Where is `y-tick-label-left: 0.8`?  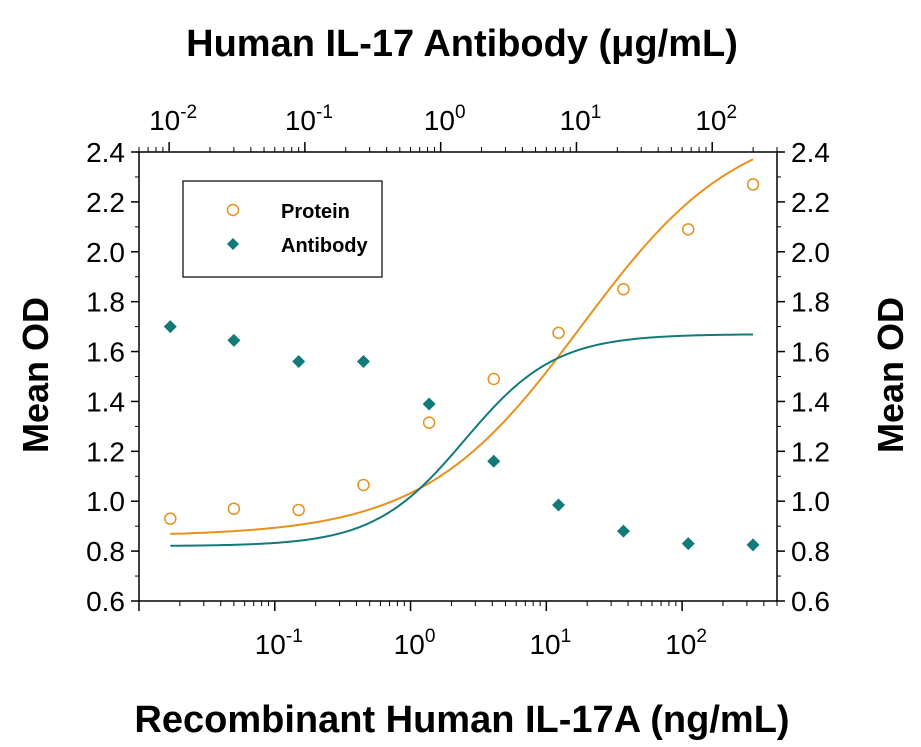
y-tick-label-left: 0.8 is located at coordinates (105, 551).